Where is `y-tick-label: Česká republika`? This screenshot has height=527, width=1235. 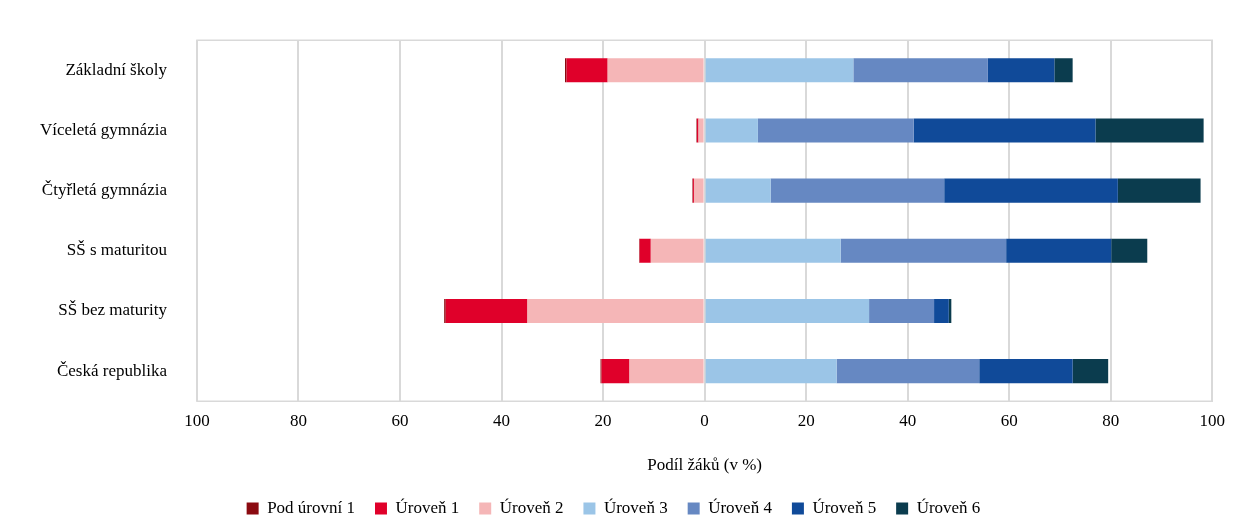 y-tick-label: Česká republika is located at coordinates (112, 370).